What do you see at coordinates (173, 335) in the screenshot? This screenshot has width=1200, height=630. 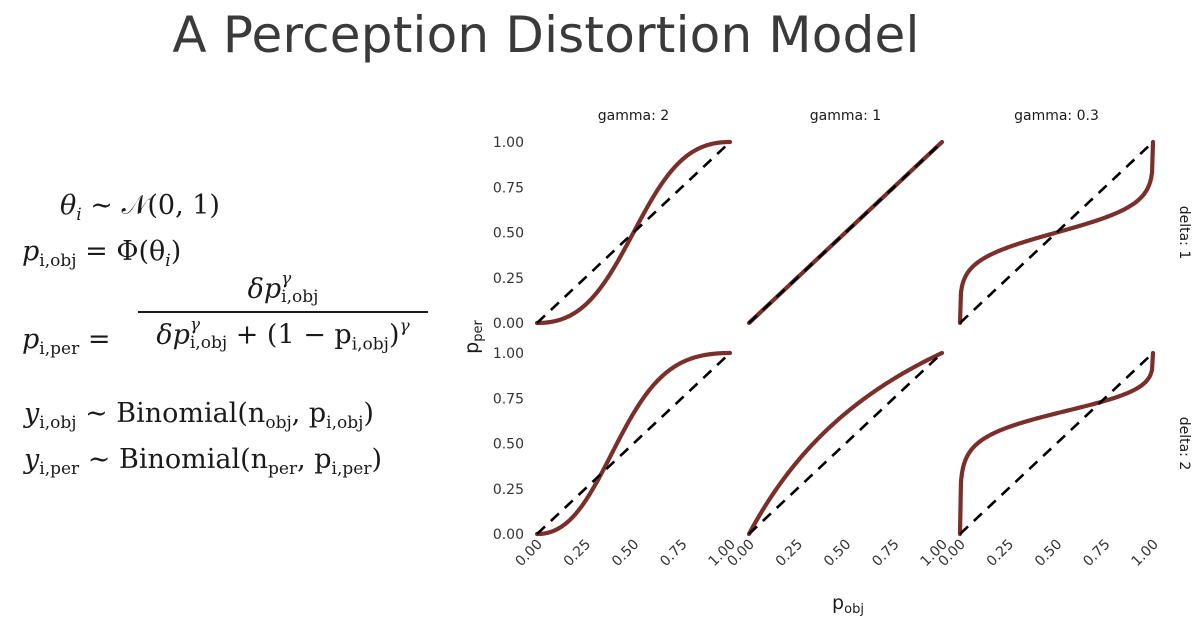 I see `denominator-delta-p: δp` at bounding box center [173, 335].